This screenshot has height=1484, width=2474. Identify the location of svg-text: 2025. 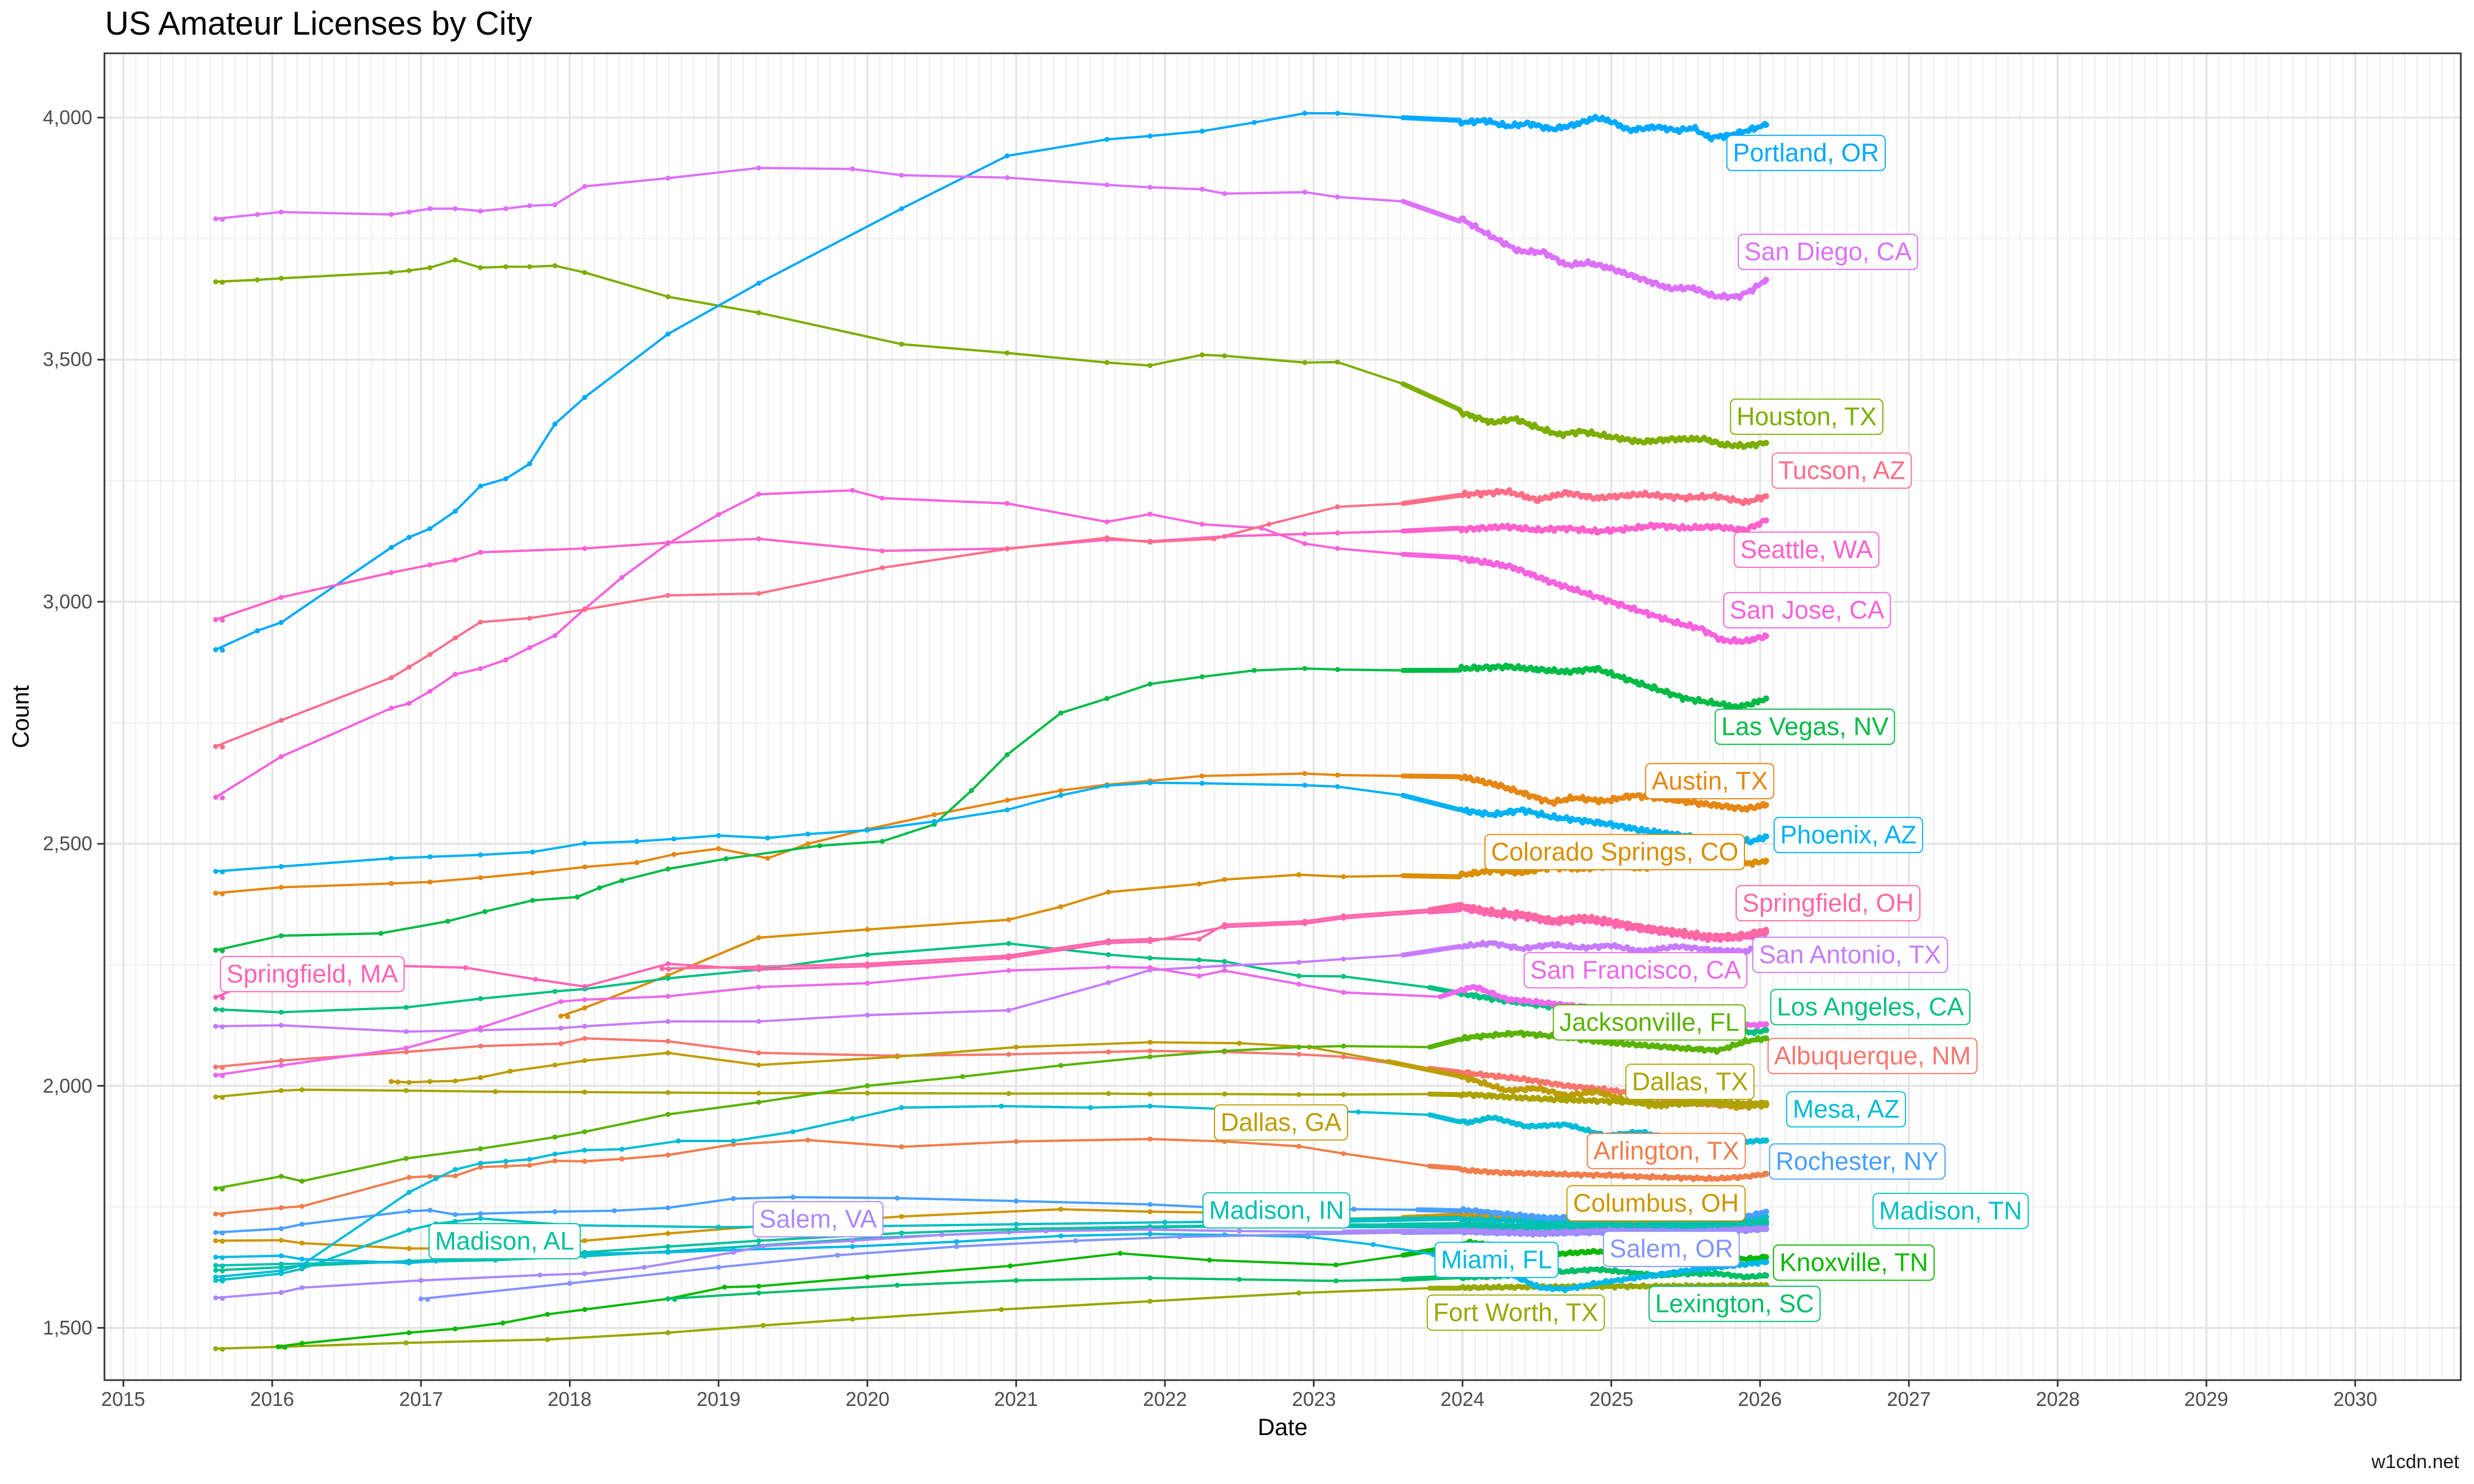
(1611, 1399).